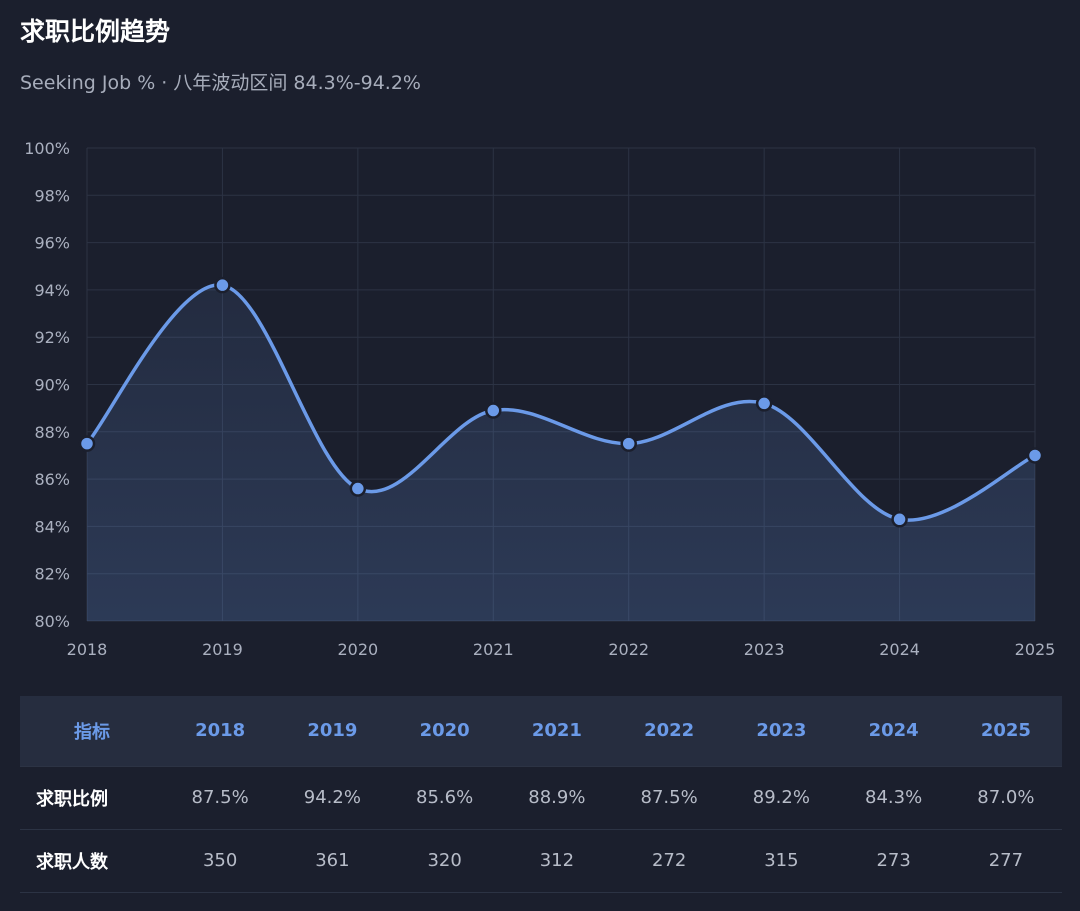 The height and width of the screenshot is (911, 1080). I want to click on y-tick-label: 100%, so click(47, 148).